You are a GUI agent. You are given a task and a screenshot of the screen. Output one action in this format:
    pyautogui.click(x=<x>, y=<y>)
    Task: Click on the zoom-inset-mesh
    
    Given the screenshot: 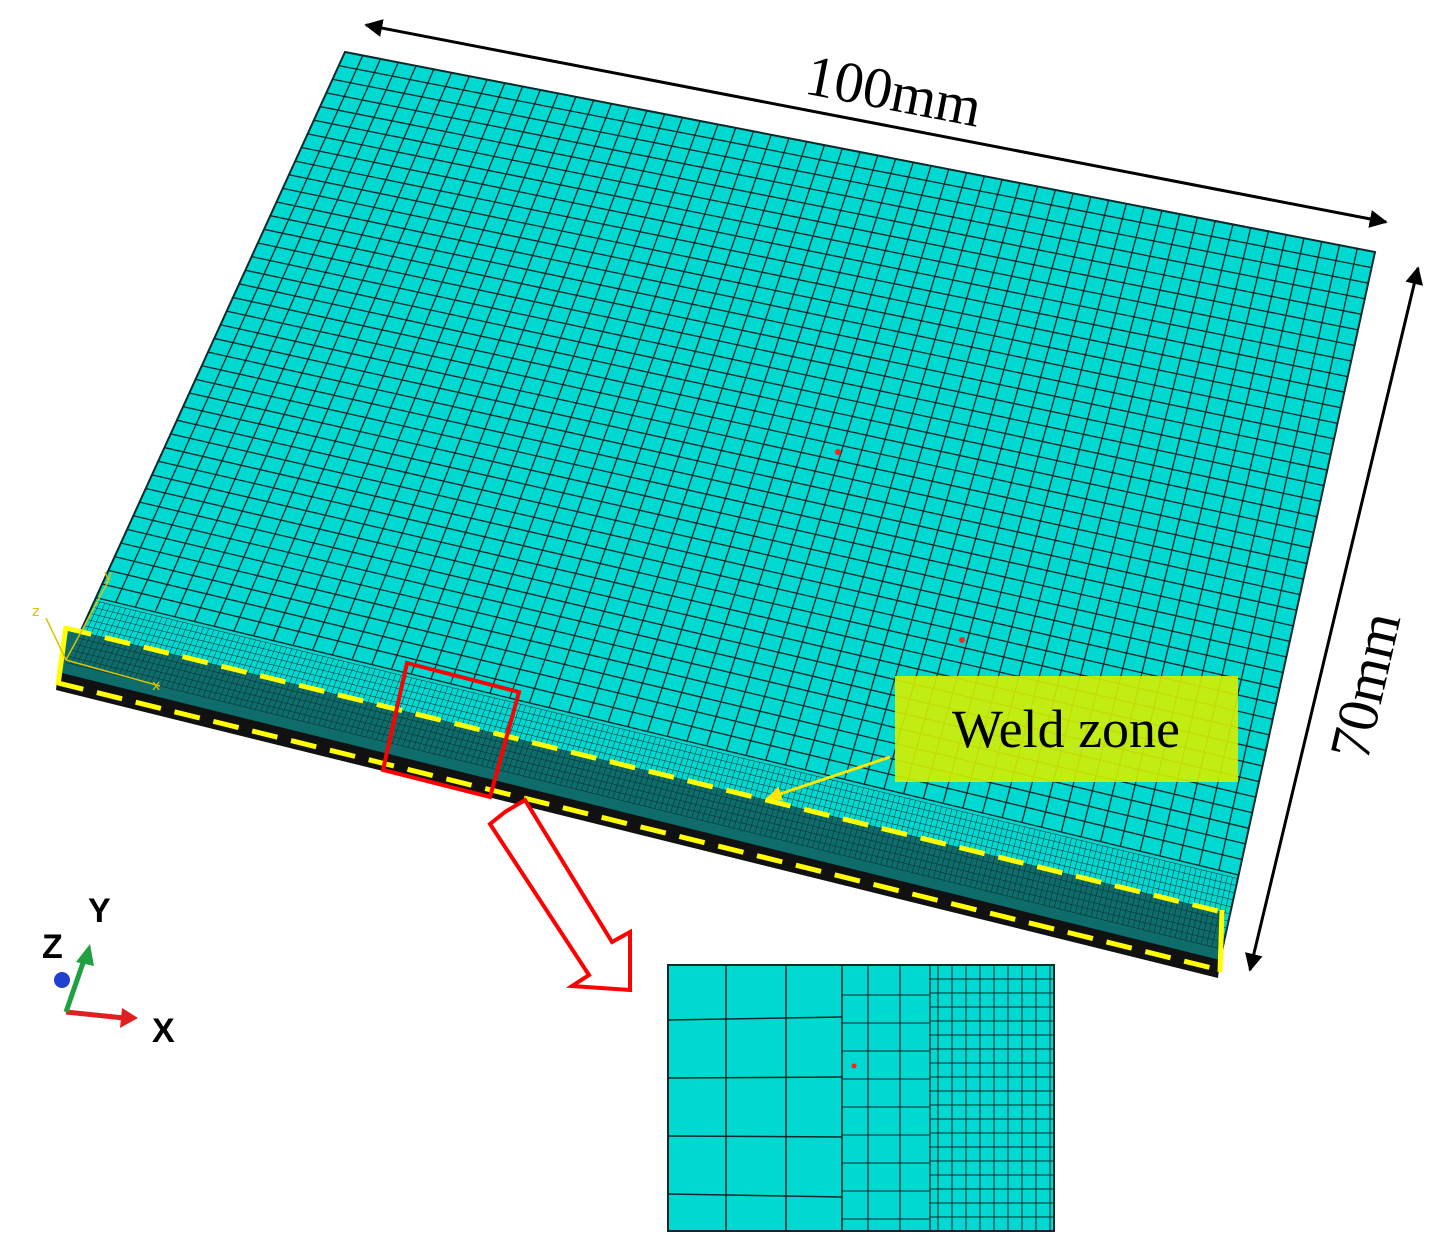 What is the action you would take?
    pyautogui.click(x=860, y=1098)
    